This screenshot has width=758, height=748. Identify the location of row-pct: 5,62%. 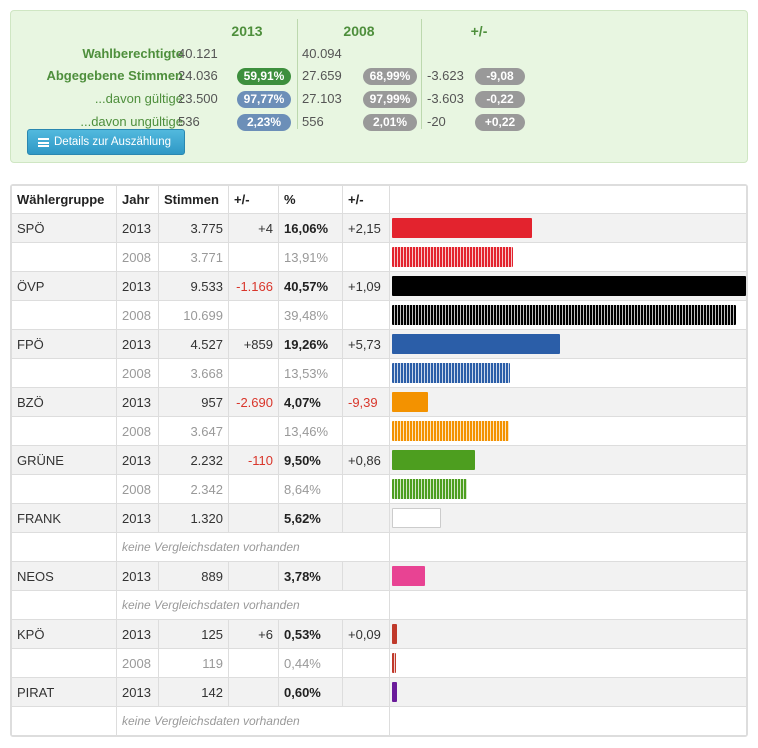
(310, 518).